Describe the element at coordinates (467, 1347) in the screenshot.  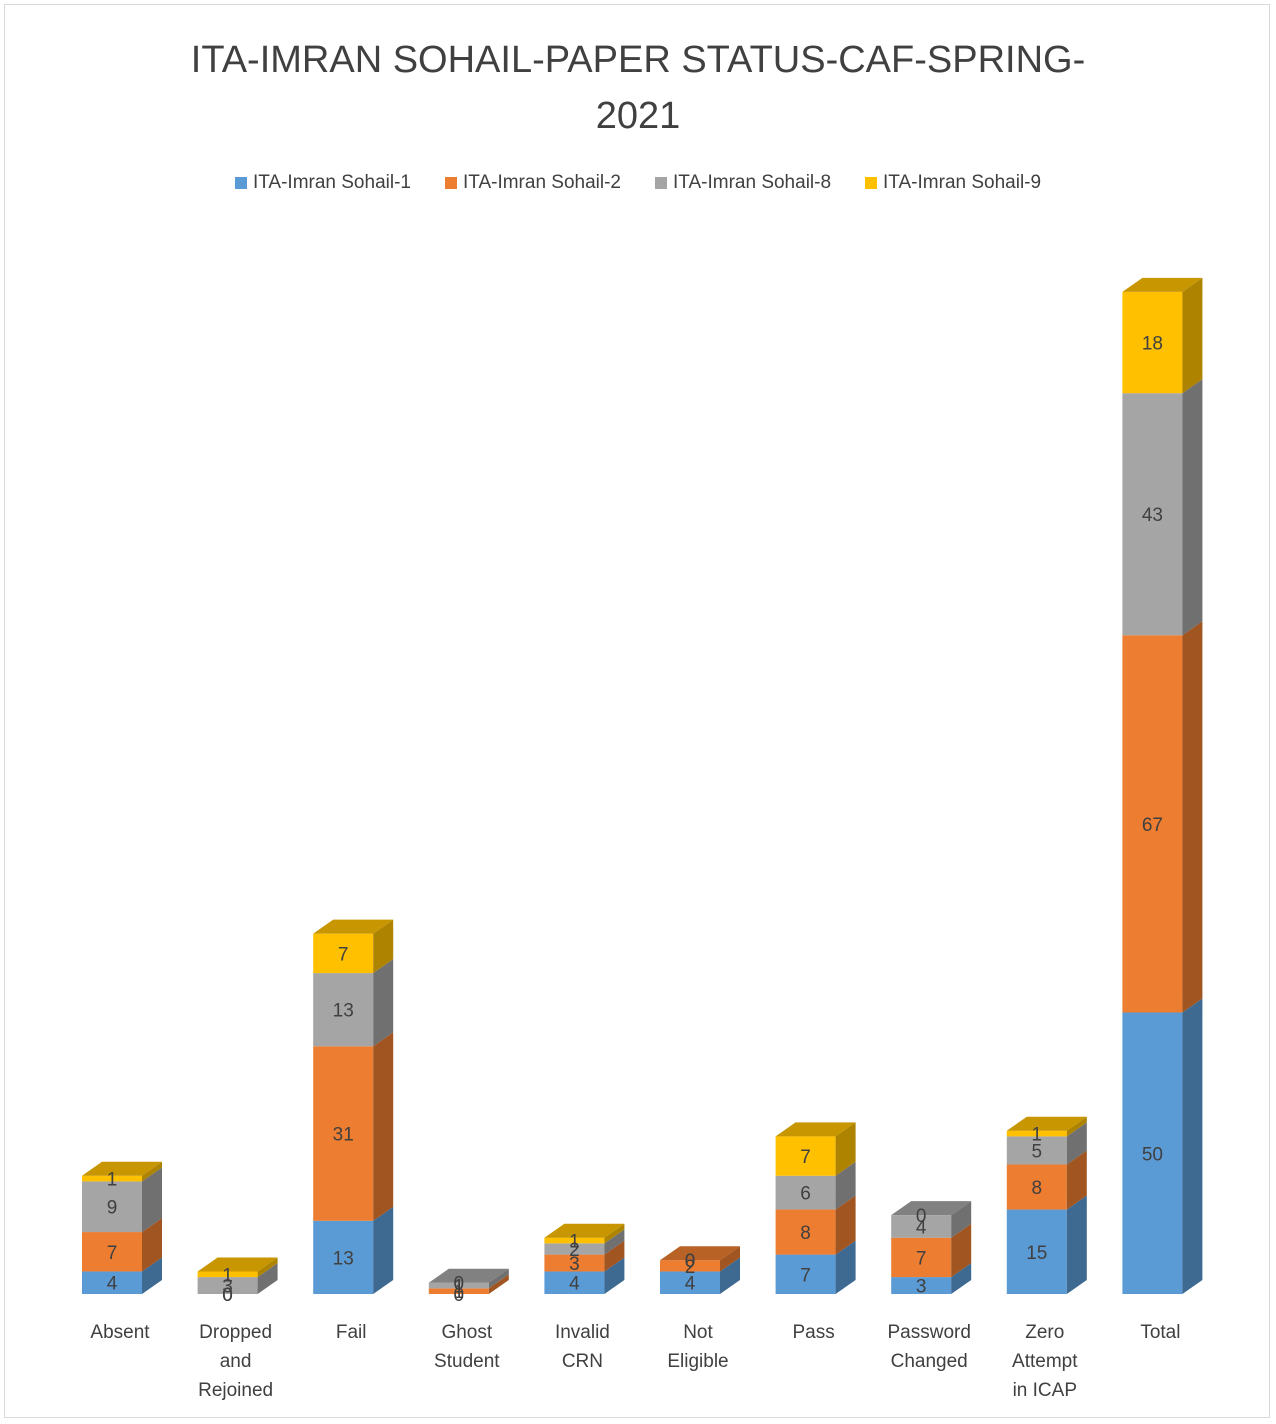
I see `category-label: Ghost Student` at that location.